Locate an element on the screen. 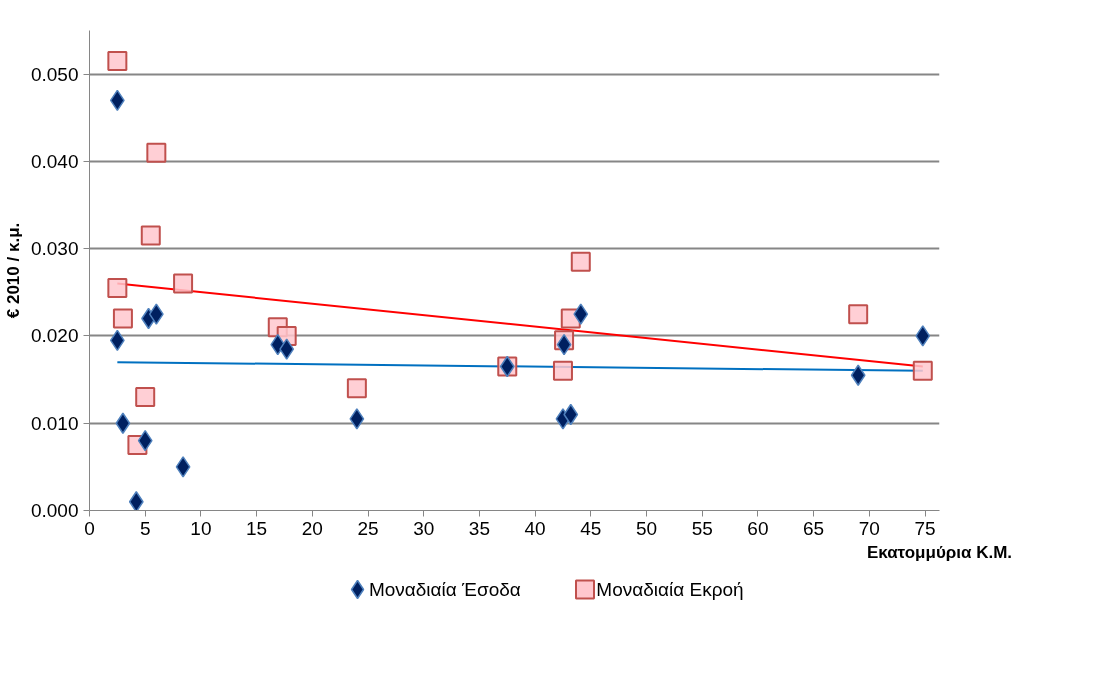 The height and width of the screenshot is (682, 1110). y-axis-title: € 2010 / κ.μ. is located at coordinates (13, 270).